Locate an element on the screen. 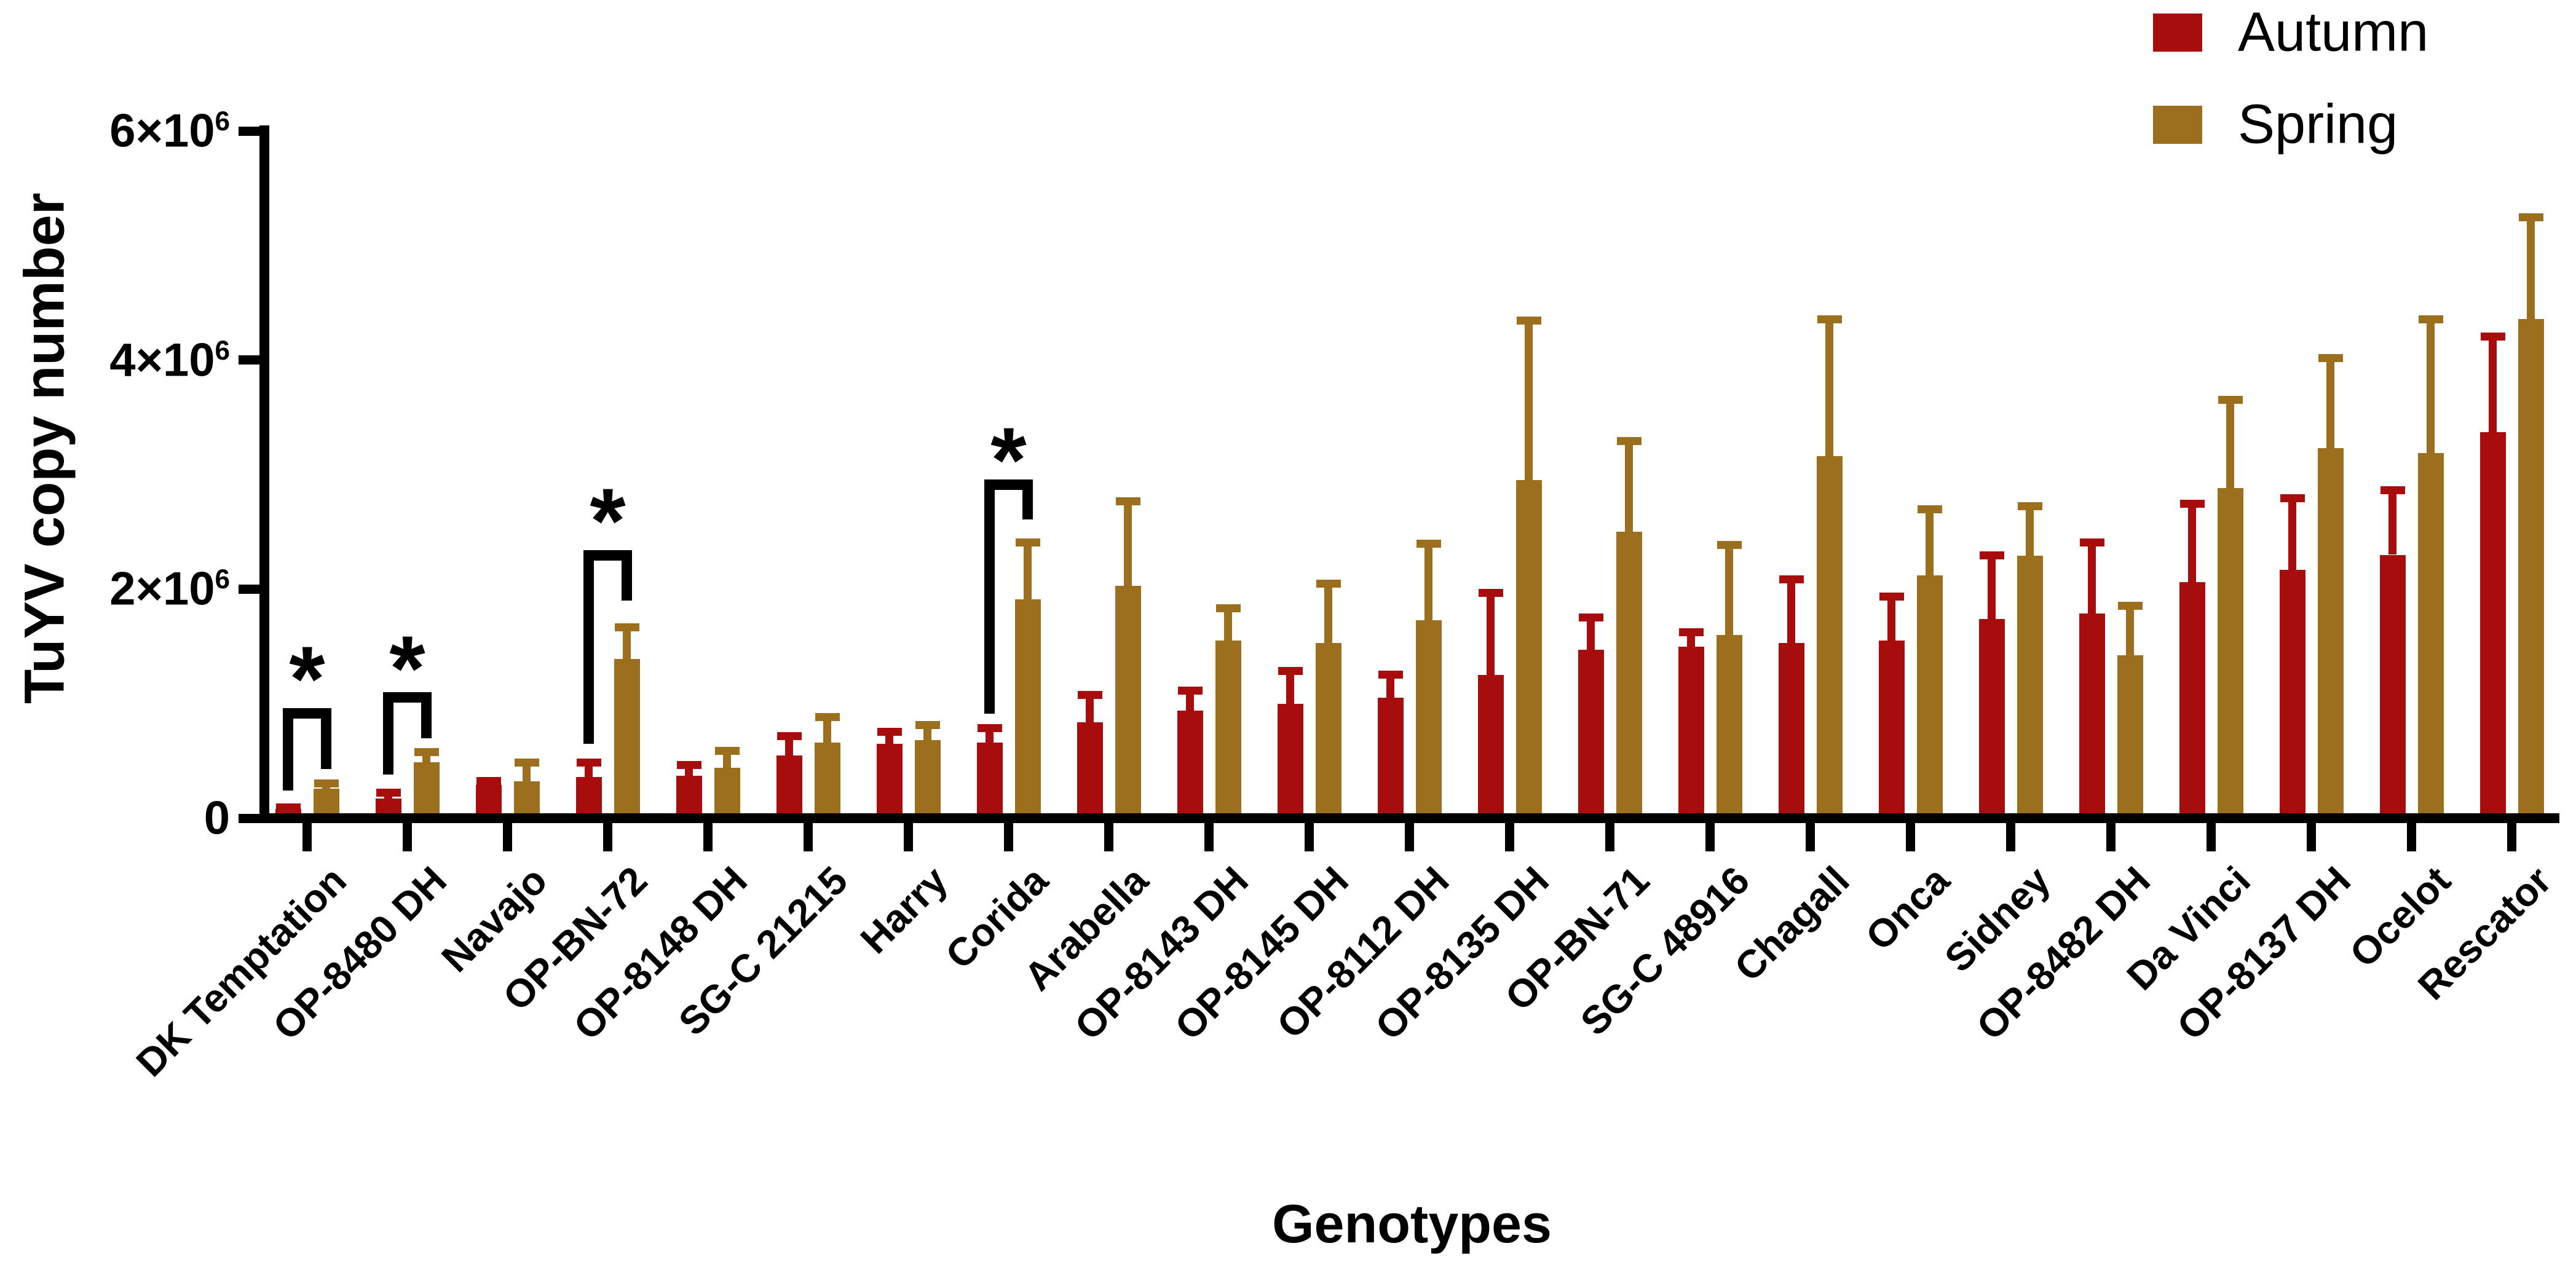  x-axis-title: Genotypes is located at coordinates (1412, 1223).